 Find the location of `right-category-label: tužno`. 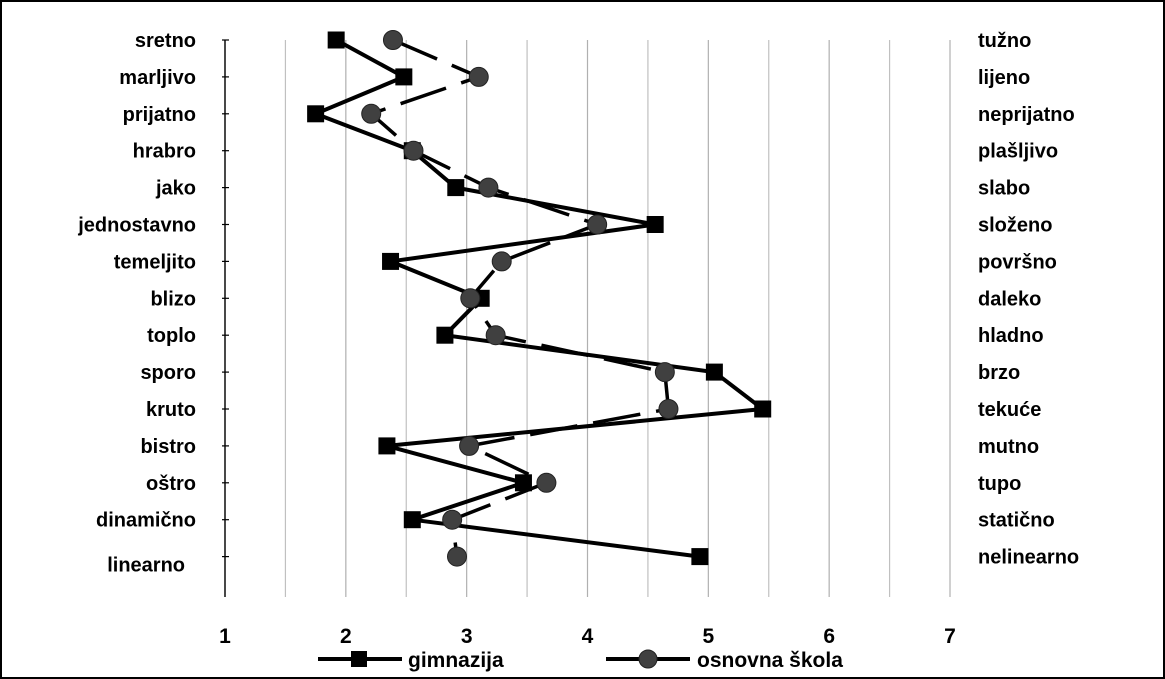

right-category-label: tužno is located at coordinates (1004, 41).